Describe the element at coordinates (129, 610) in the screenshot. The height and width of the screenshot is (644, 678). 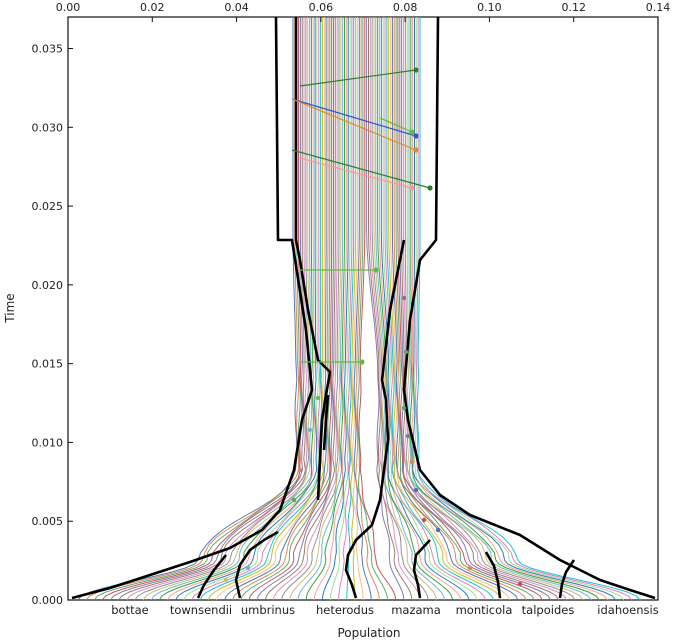
I see `population-label: bottae` at that location.